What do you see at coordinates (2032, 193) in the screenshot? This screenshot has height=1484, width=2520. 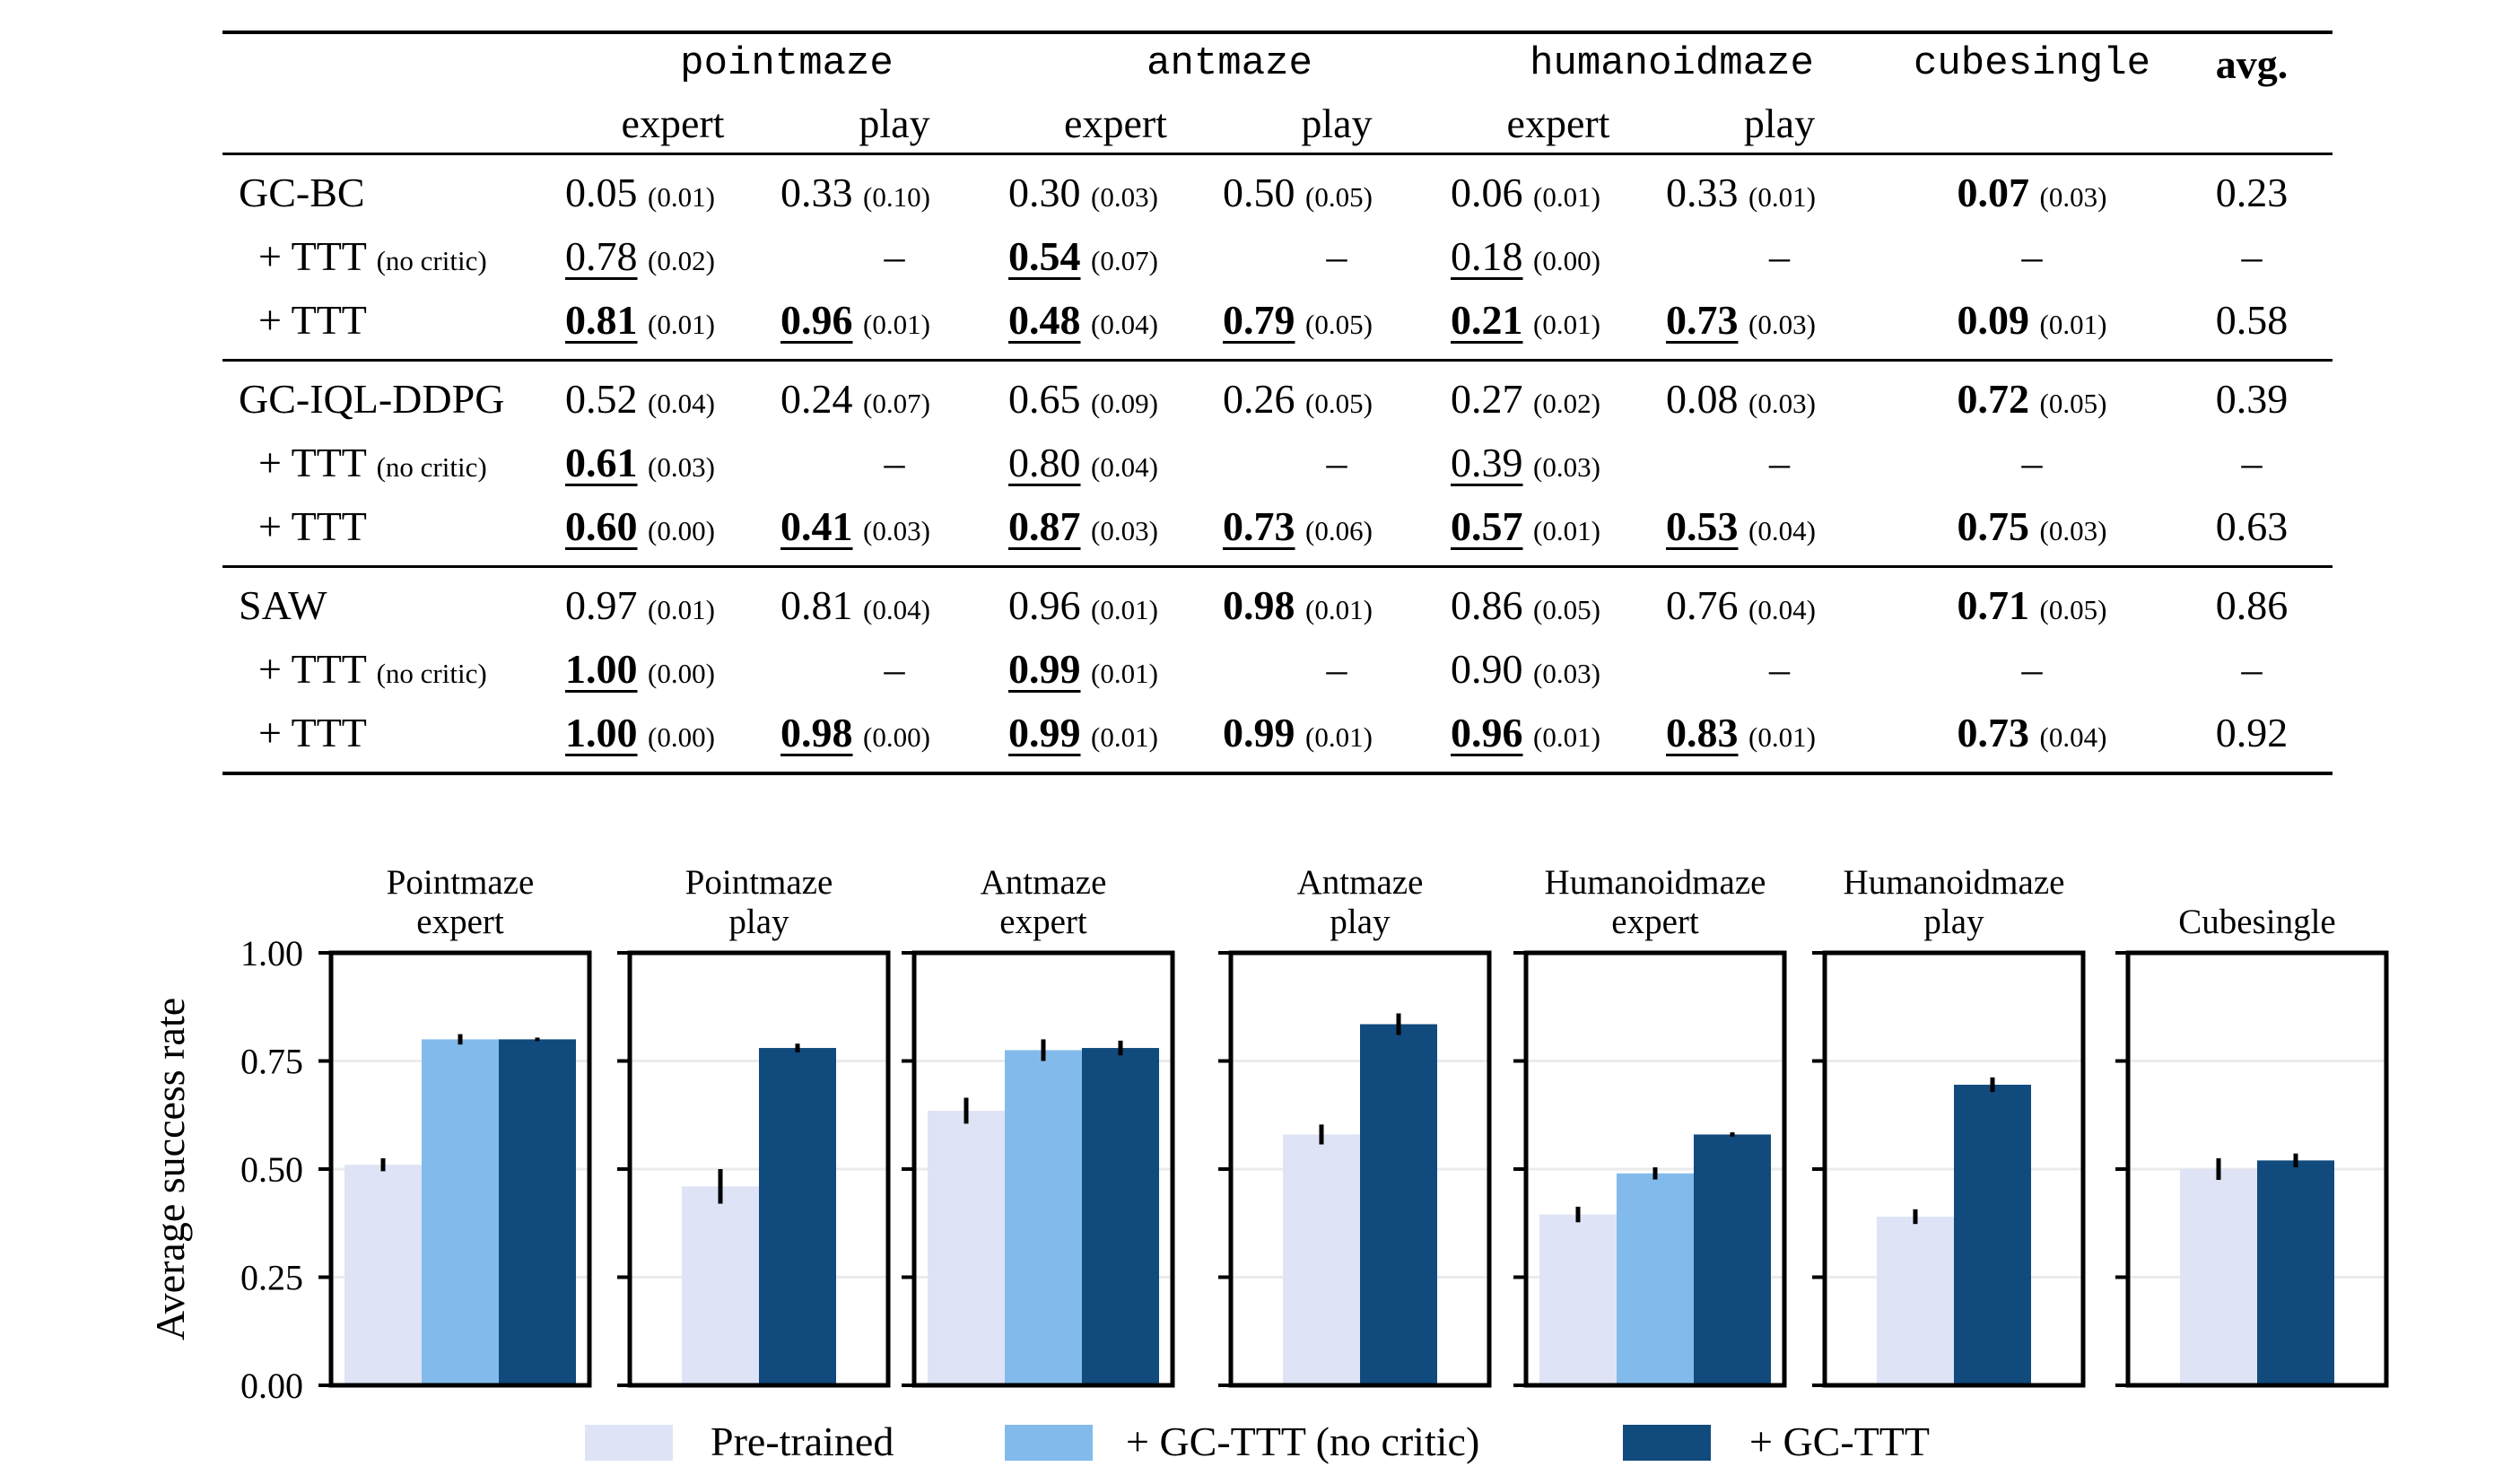 I see `table-cell: 0.07 (0.03)` at bounding box center [2032, 193].